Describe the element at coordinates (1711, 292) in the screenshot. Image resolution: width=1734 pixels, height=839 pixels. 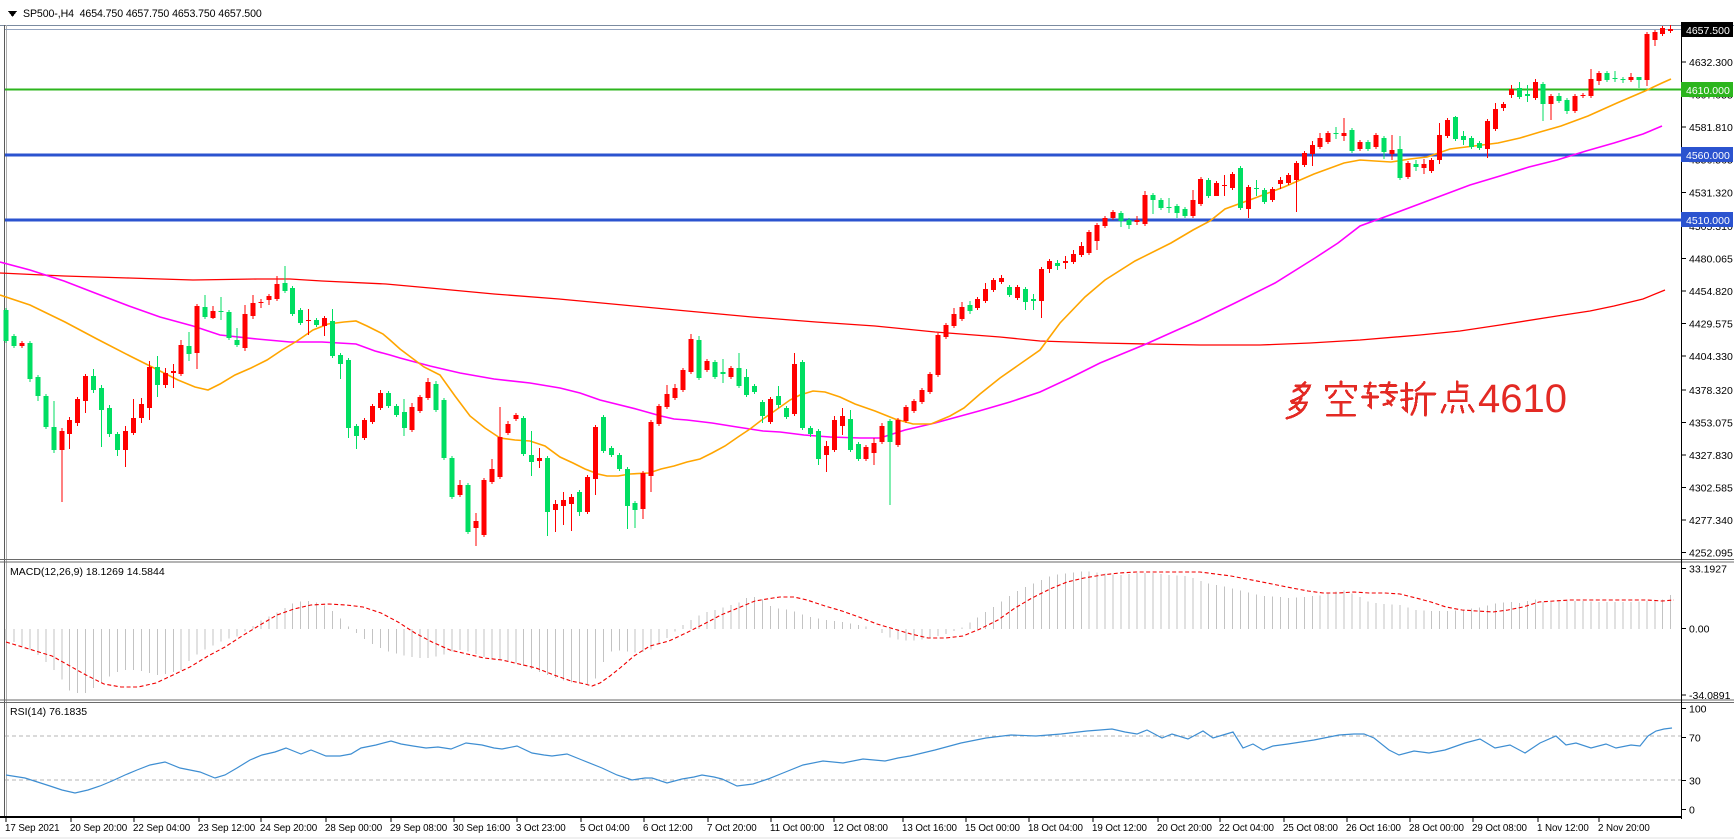
I see `svg-text: 4454.820` at that location.